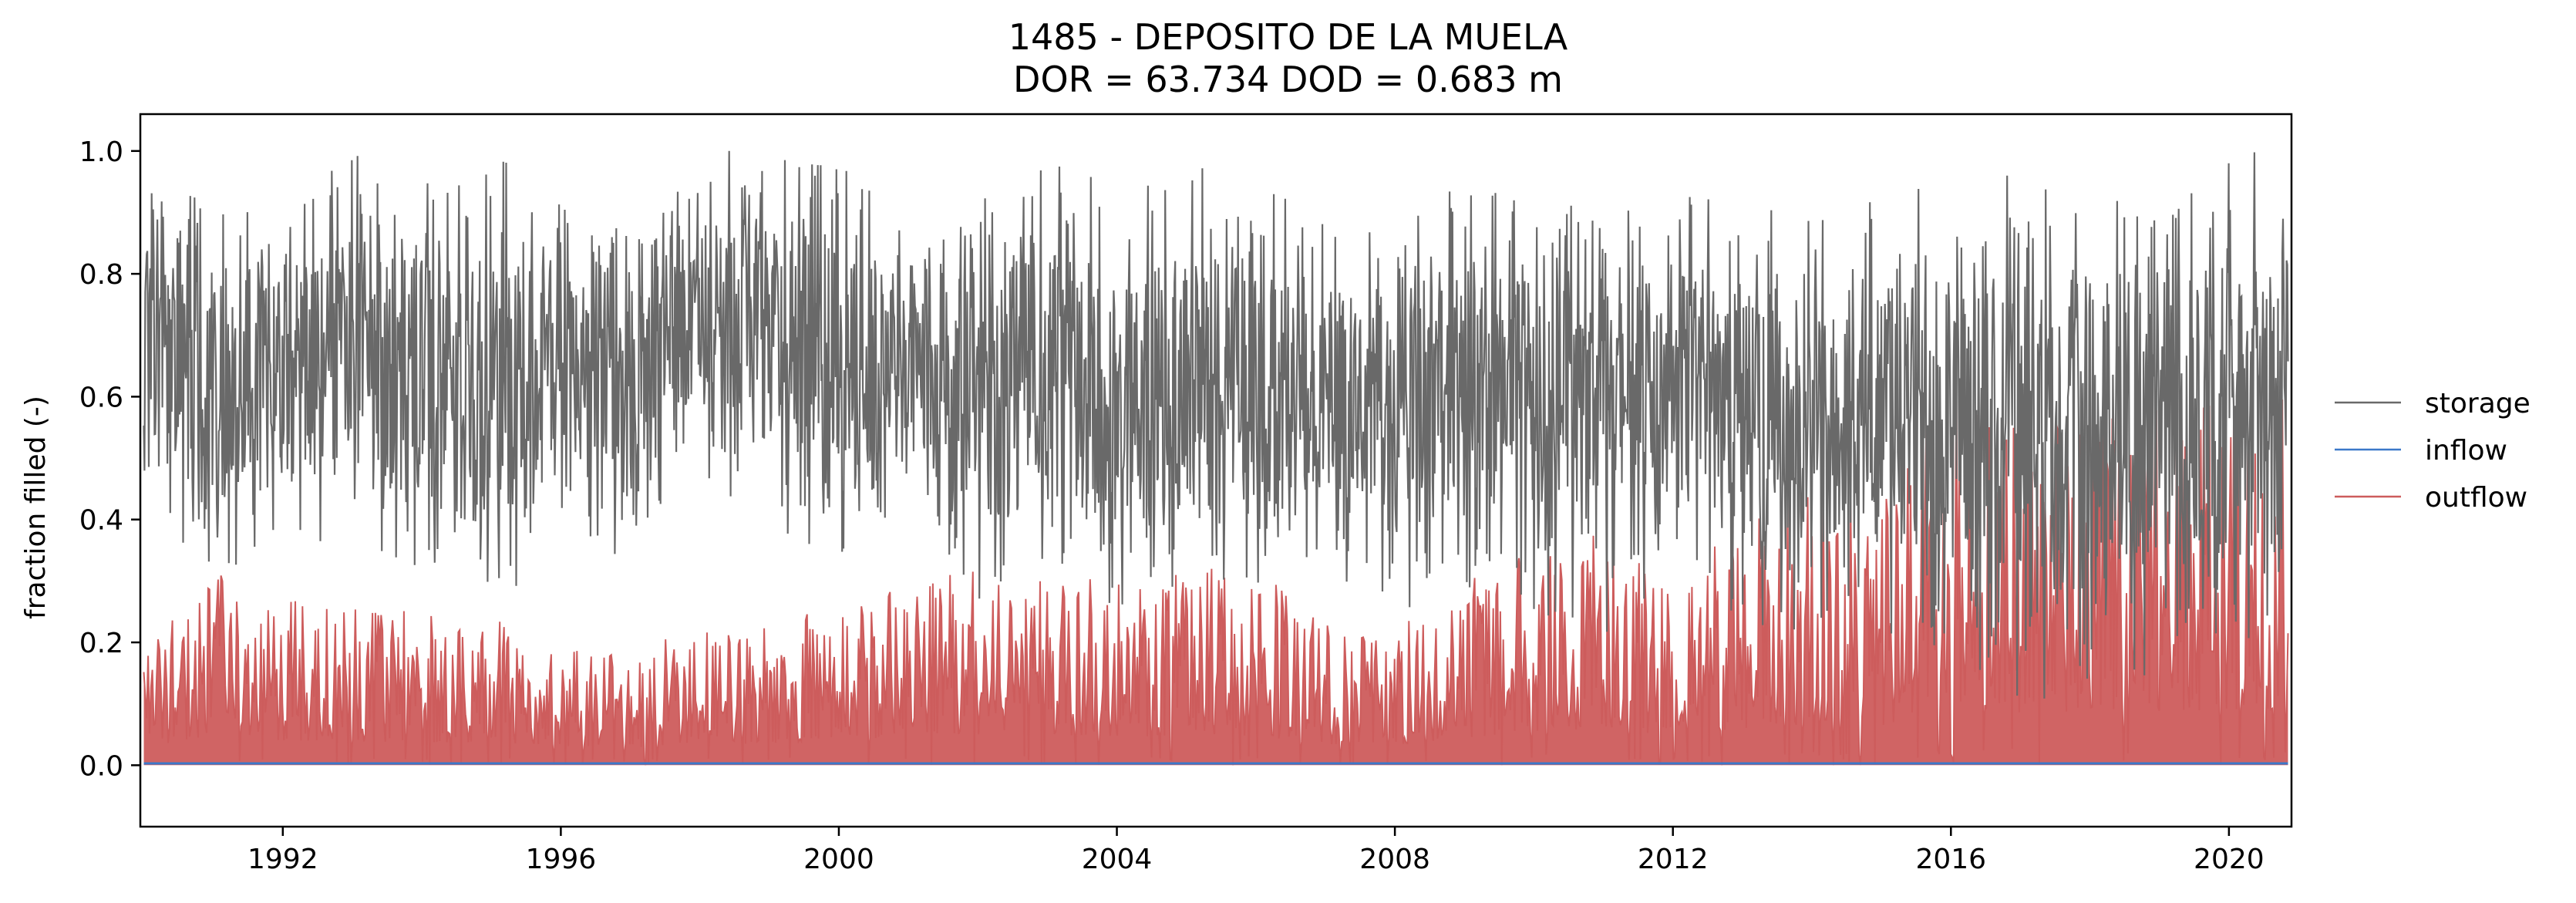 Image resolution: width=2576 pixels, height=903 pixels. I want to click on x-tick-label: 1996, so click(561, 859).